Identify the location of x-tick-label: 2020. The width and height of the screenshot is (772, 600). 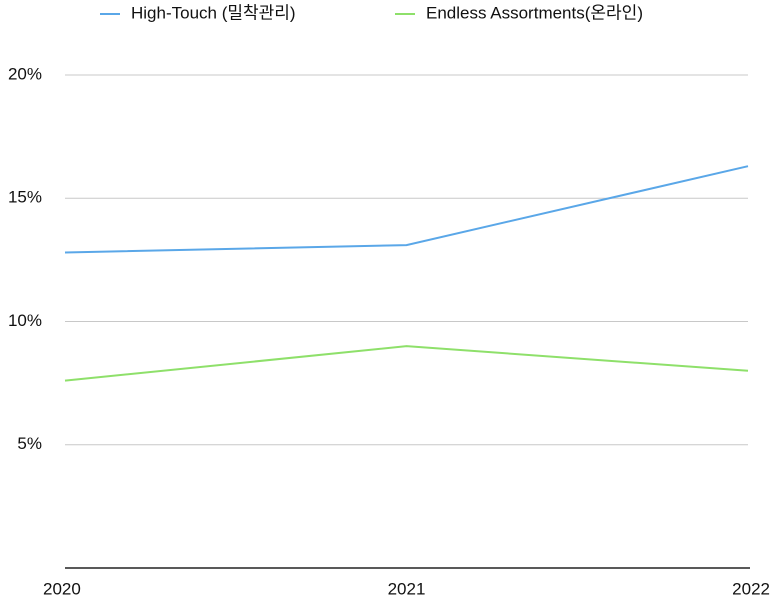
(62, 588).